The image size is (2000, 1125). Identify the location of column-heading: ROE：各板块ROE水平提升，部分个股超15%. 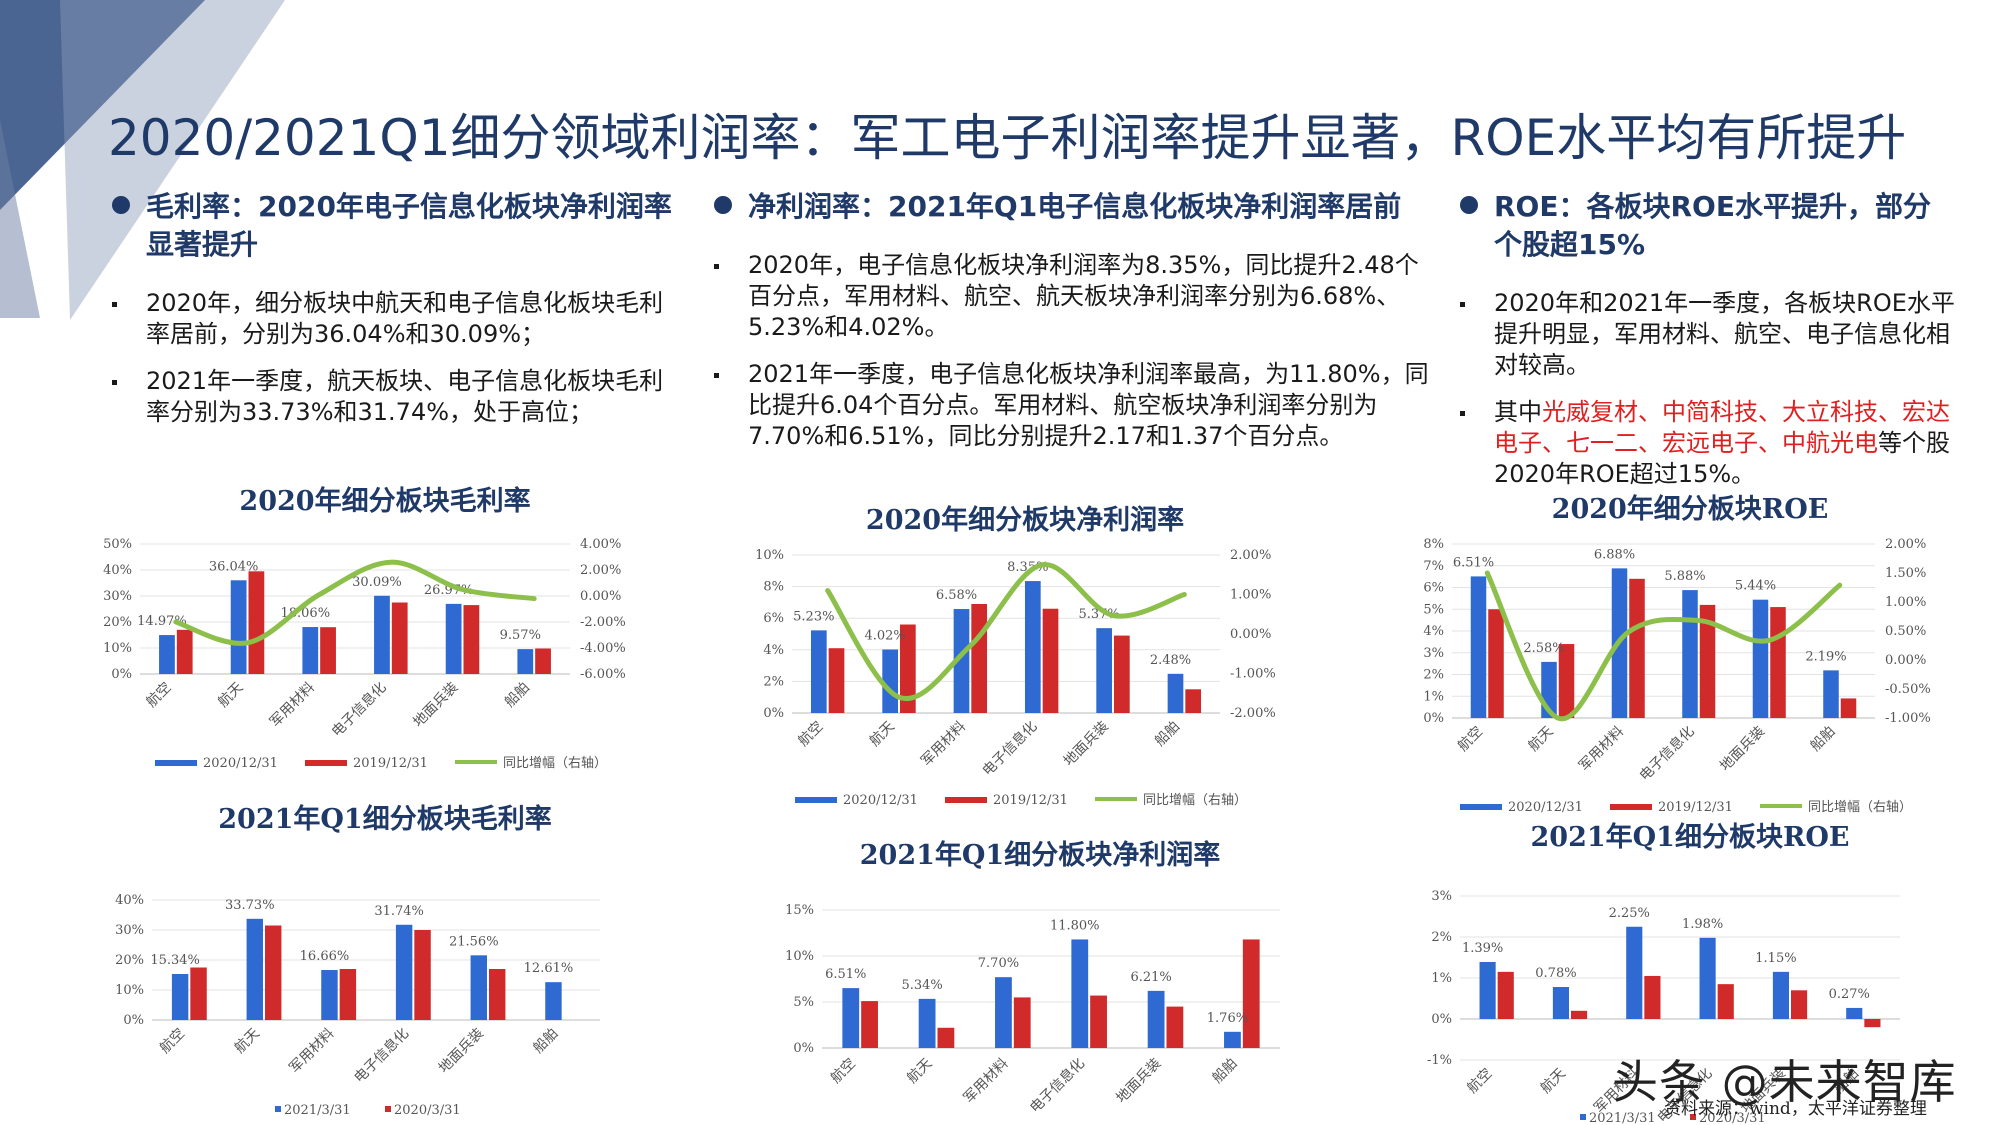
(1706, 226).